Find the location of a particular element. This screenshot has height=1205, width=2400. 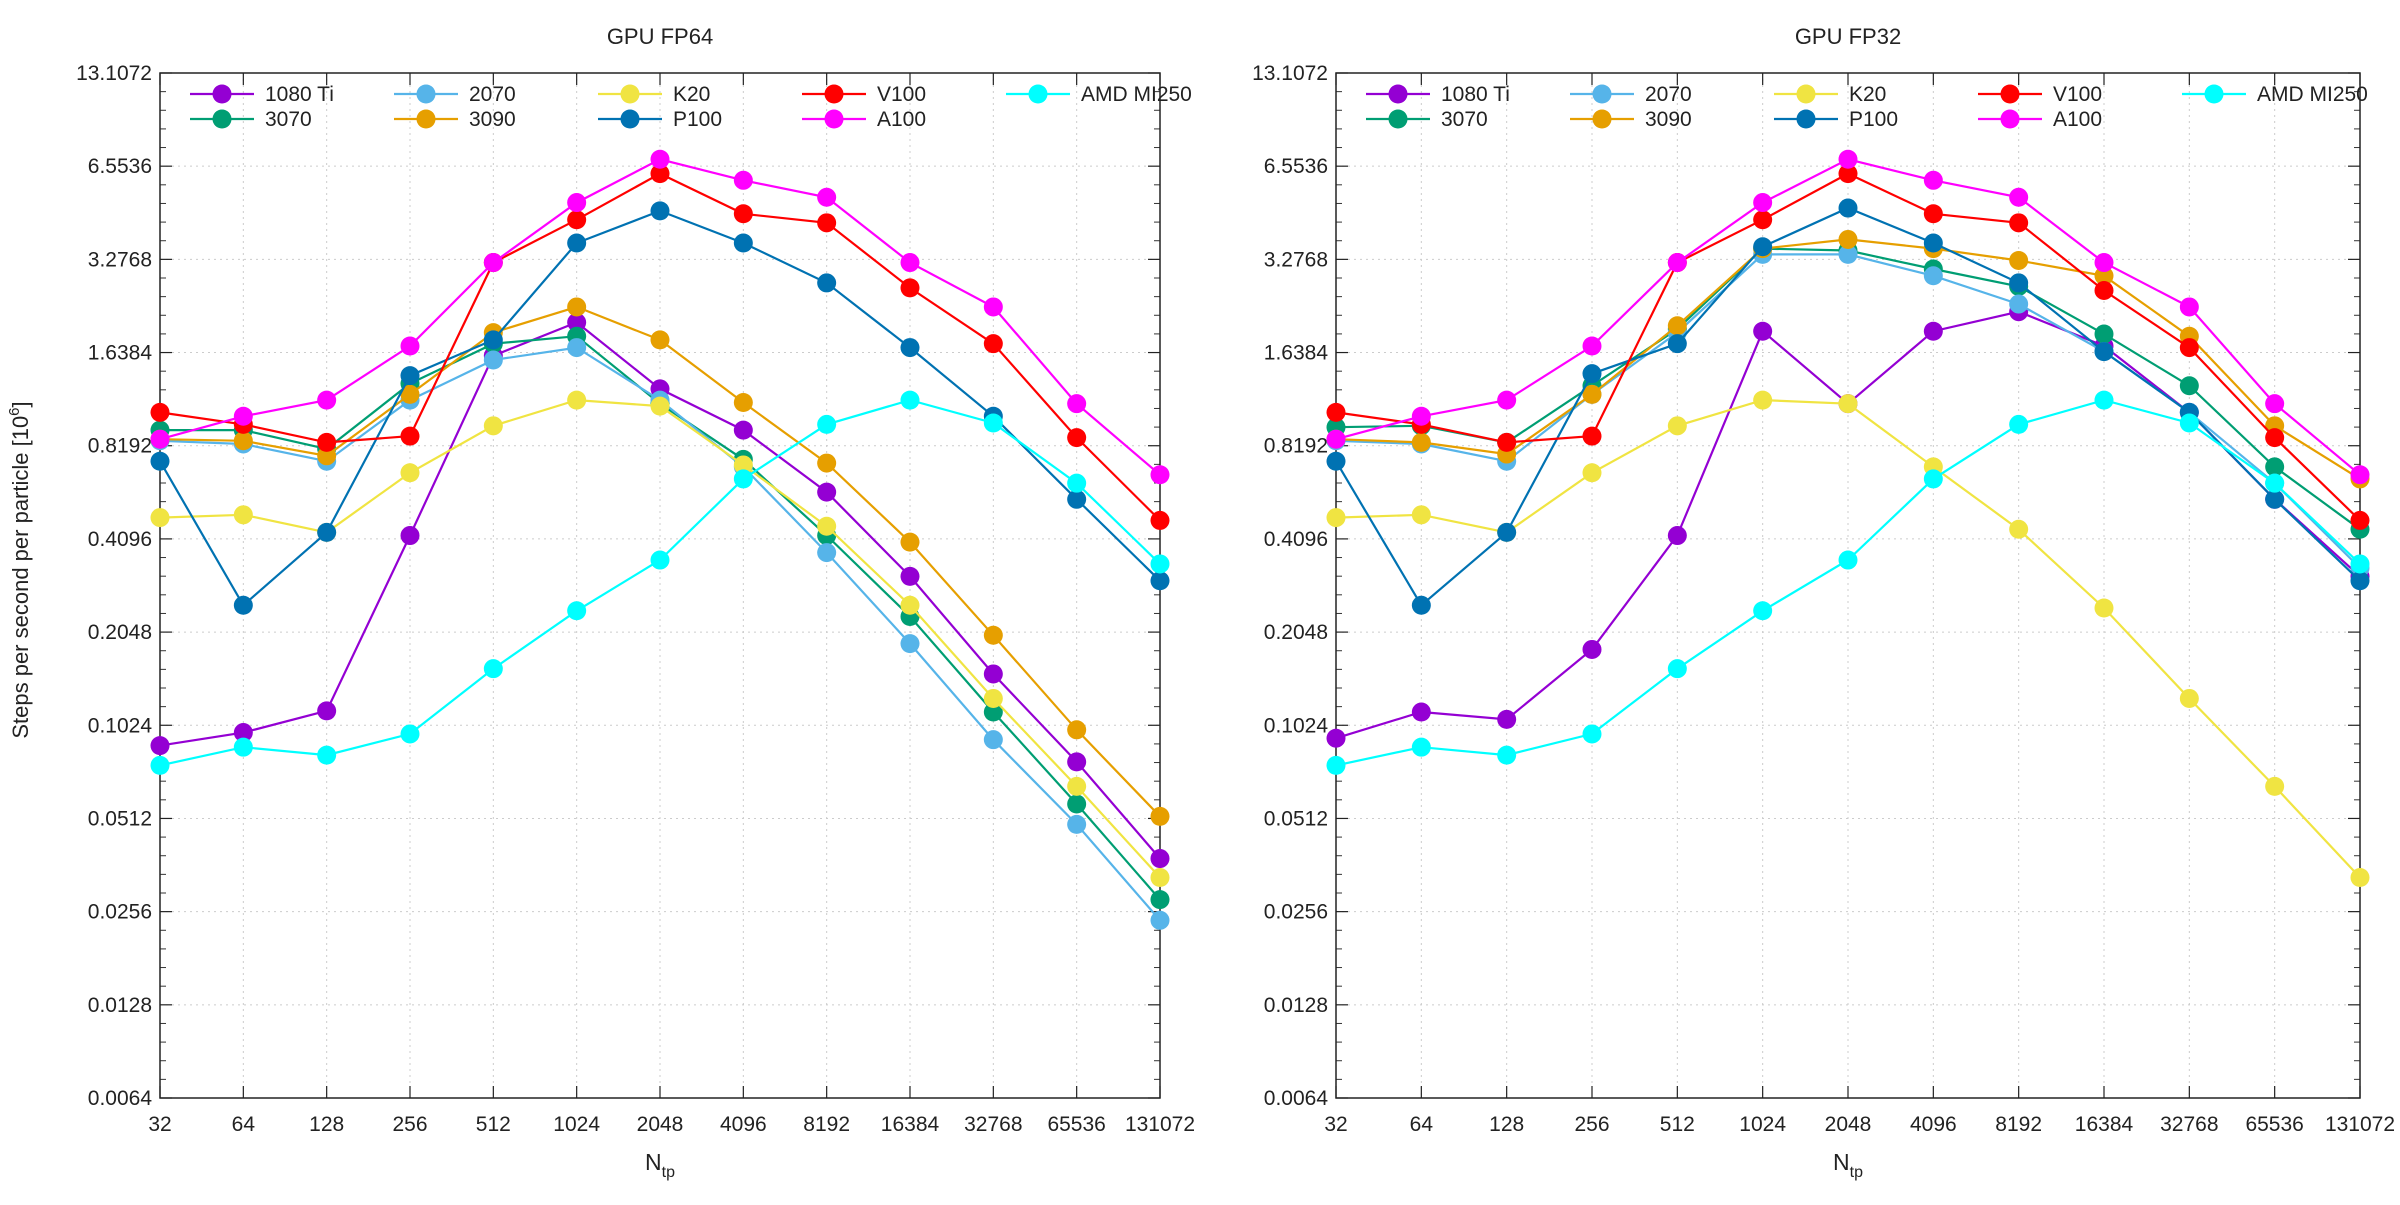

x-tick-label: 131072 is located at coordinates (2360, 1124).